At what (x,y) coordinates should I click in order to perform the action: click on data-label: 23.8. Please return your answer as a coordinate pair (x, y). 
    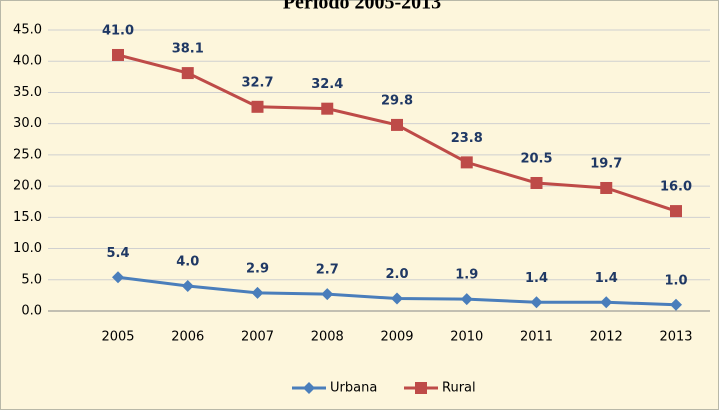
    Looking at the image, I should click on (467, 138).